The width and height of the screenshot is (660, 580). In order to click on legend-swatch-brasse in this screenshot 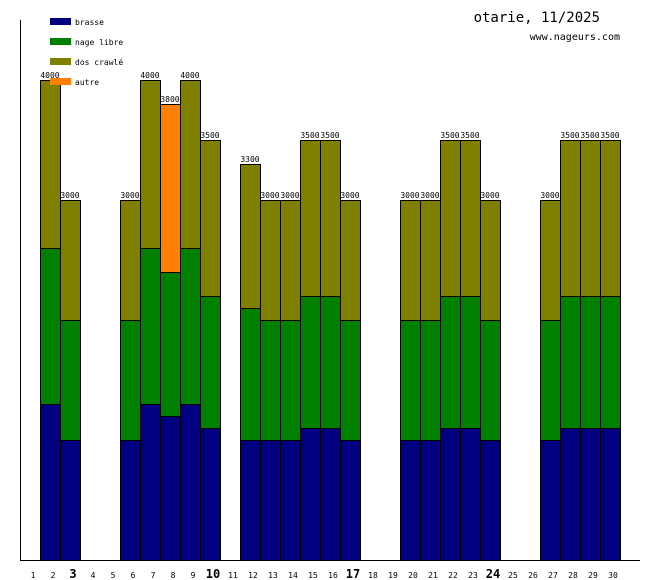, I will do `click(60, 21)`.